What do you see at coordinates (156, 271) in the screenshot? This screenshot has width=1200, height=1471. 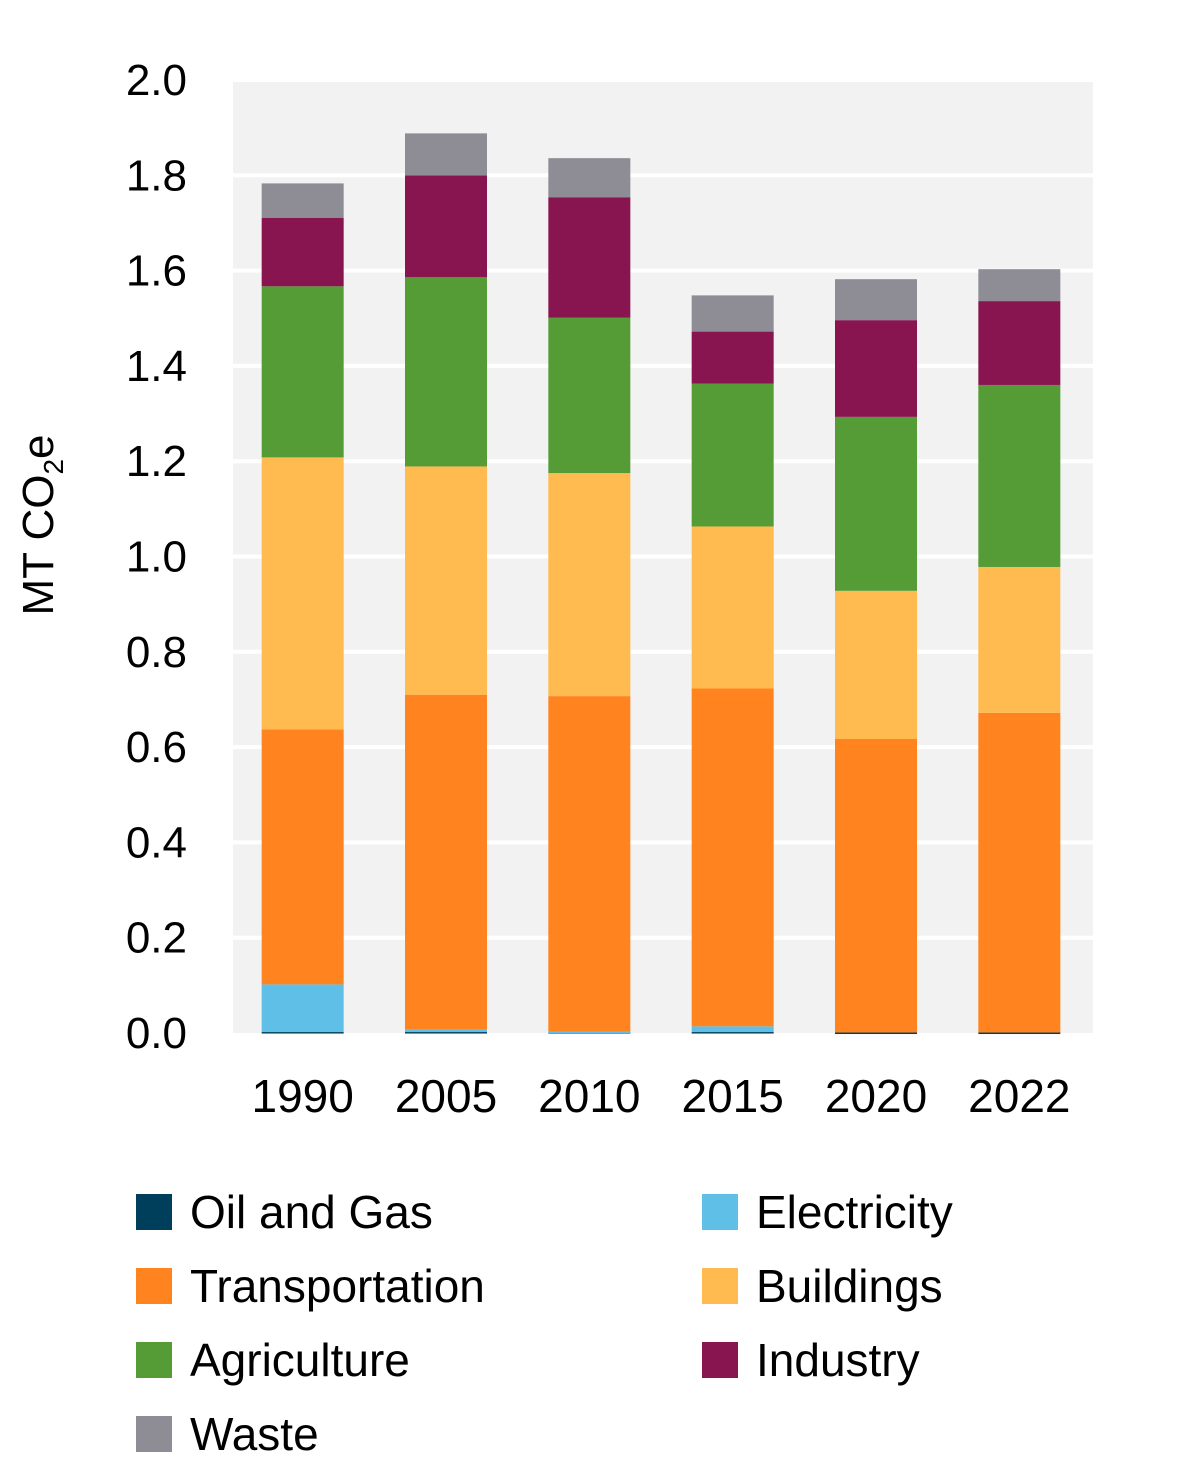 I see `y-tick-label: 1.6` at bounding box center [156, 271].